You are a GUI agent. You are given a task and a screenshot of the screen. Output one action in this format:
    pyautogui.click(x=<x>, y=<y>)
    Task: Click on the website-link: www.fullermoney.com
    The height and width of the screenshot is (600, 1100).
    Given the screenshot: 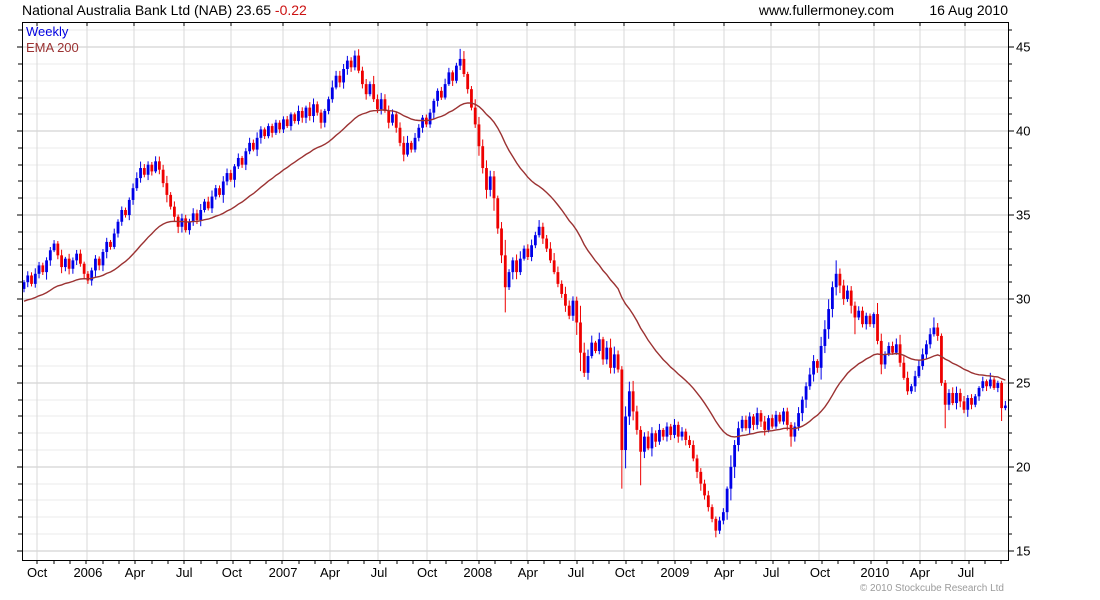 What is the action you would take?
    pyautogui.click(x=826, y=10)
    